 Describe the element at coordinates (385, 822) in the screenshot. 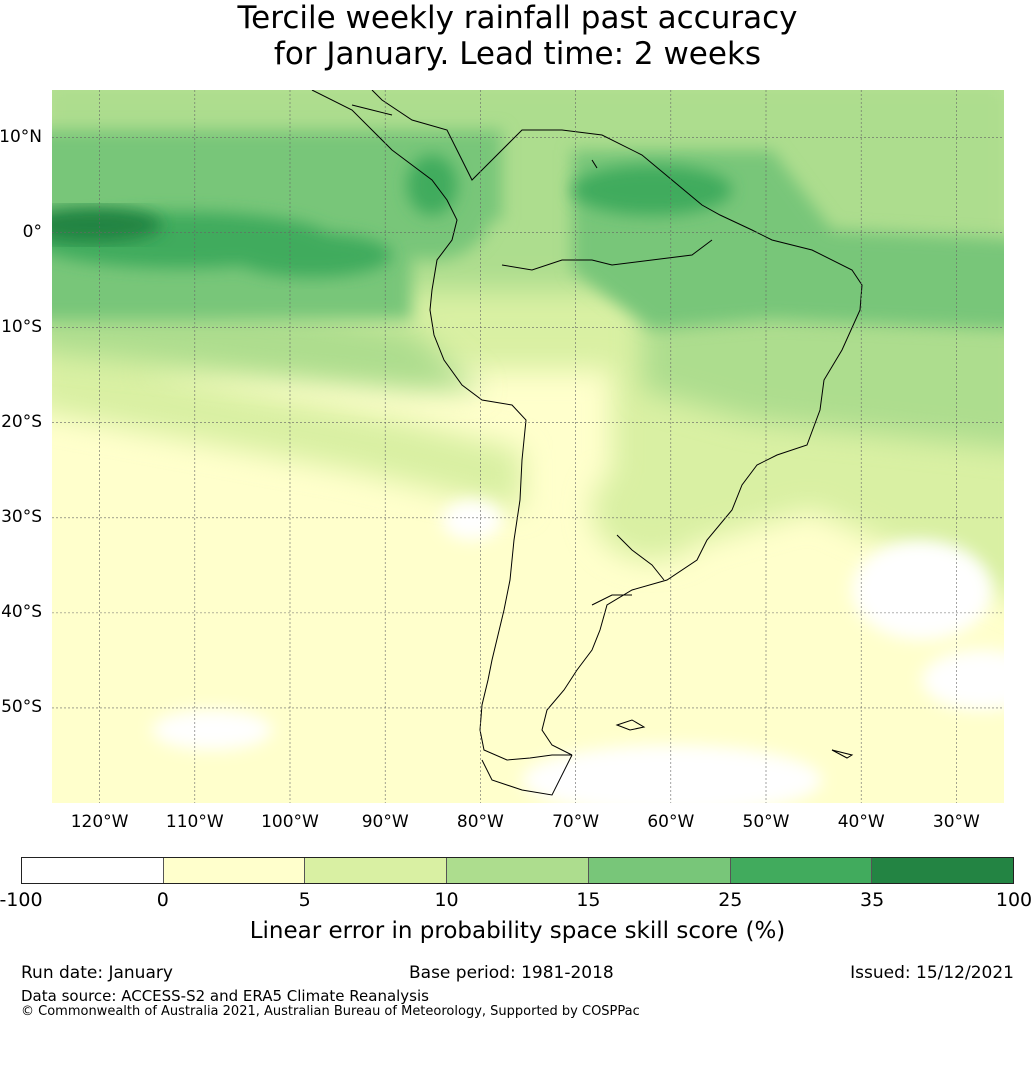

I see `longitude-label: 90°W` at that location.